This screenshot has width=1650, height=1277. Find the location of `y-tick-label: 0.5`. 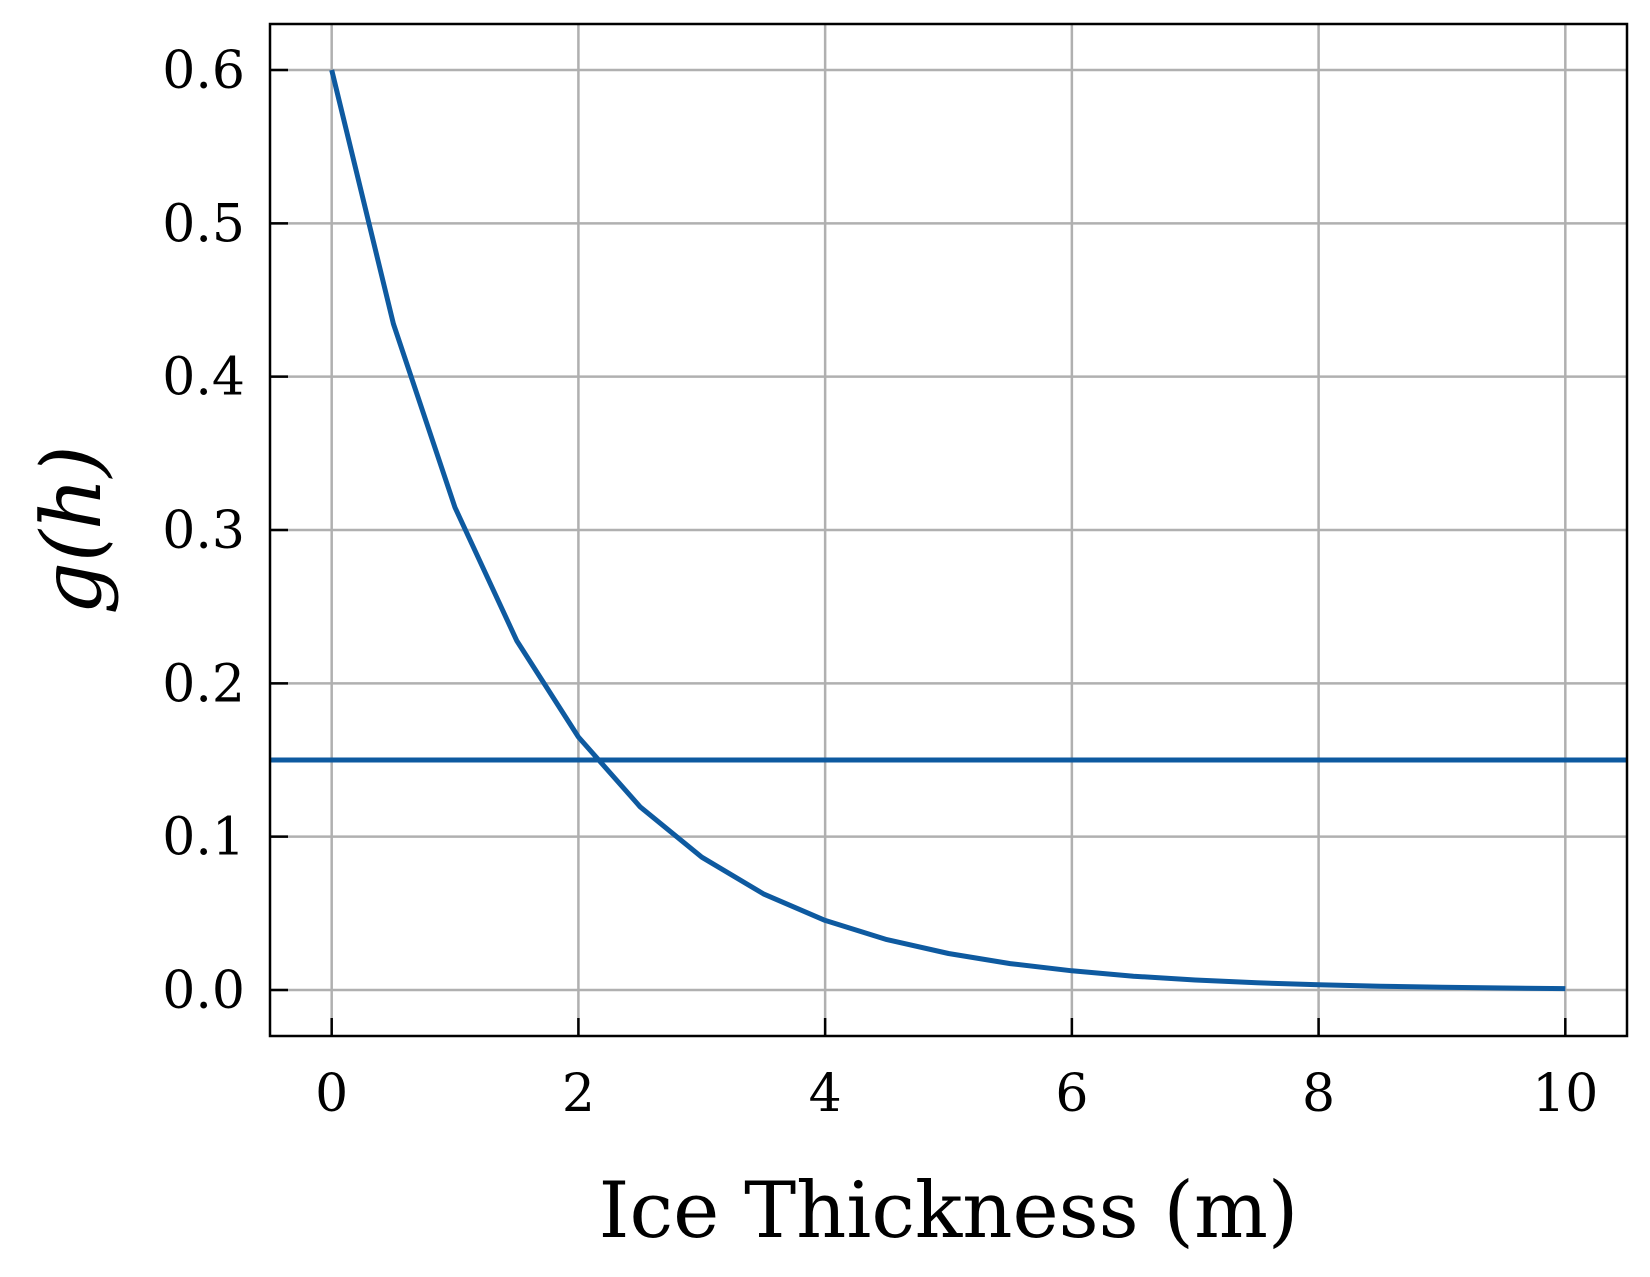

y-tick-label: 0.5 is located at coordinates (203, 224).